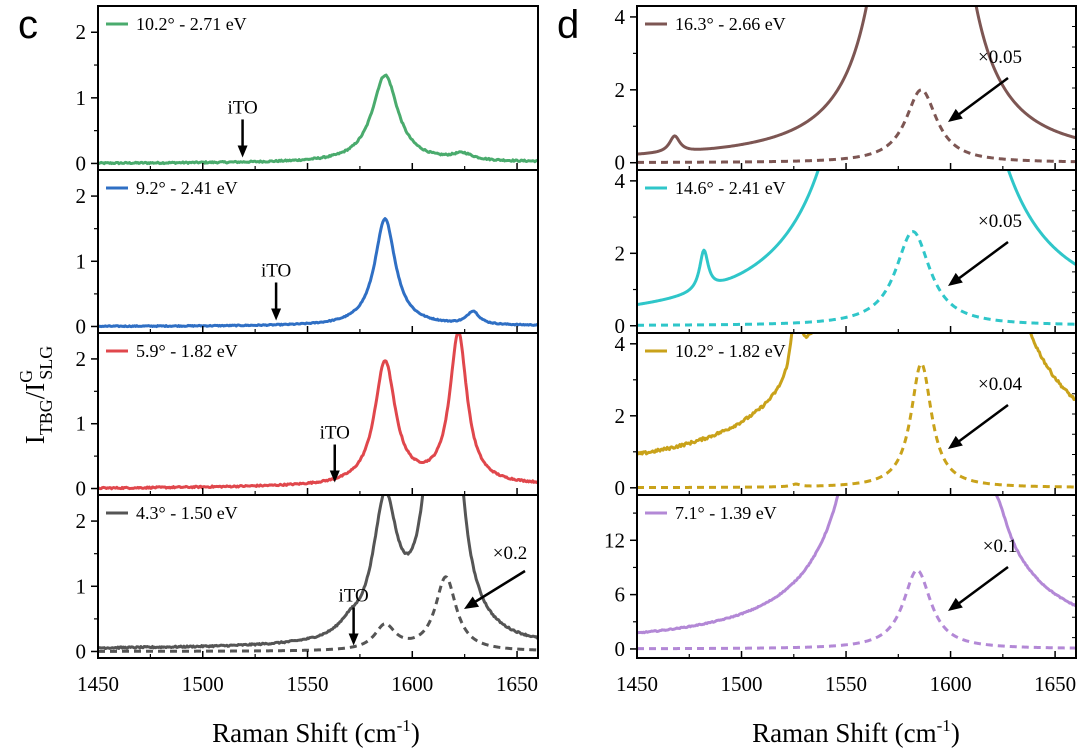 This screenshot has width=1080, height=749. Describe the element at coordinates (620, 595) in the screenshot. I see `y-tick-label: 6` at that location.